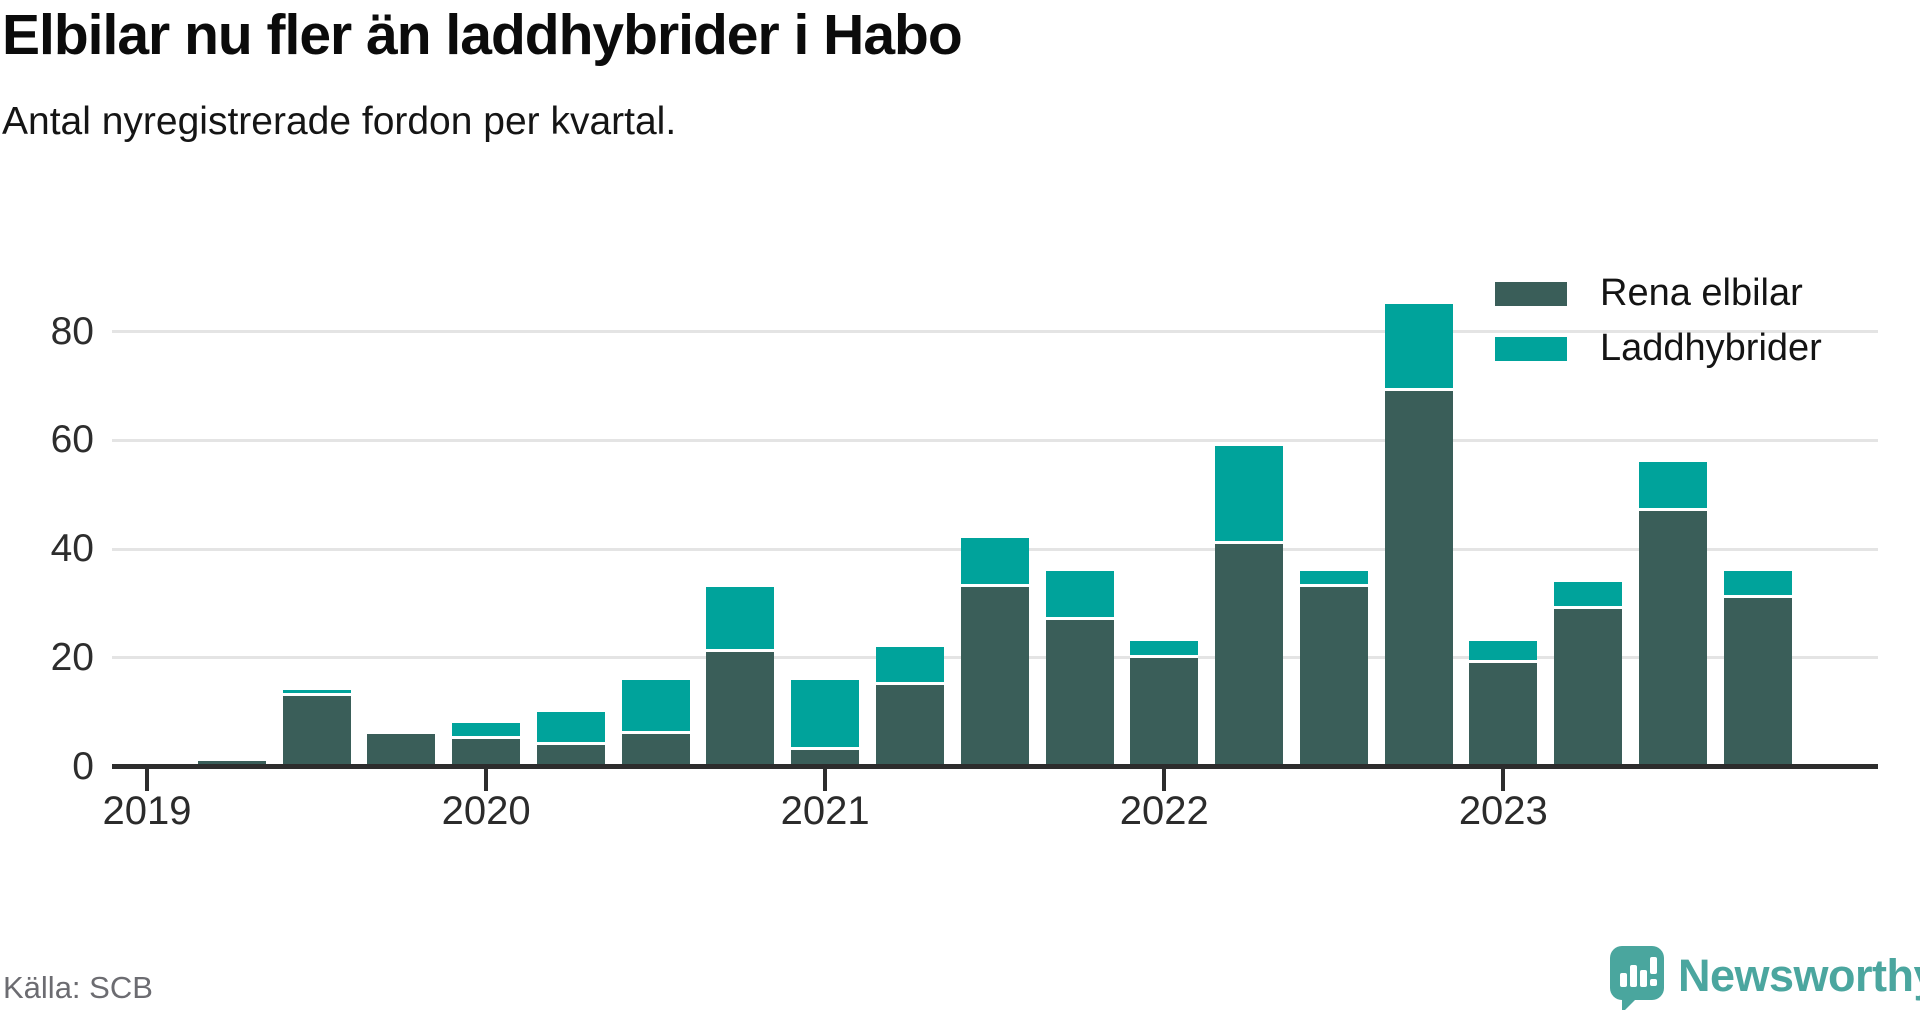 The width and height of the screenshot is (1920, 1010). Describe the element at coordinates (825, 780) in the screenshot. I see `x-axis-tick-2021` at that location.